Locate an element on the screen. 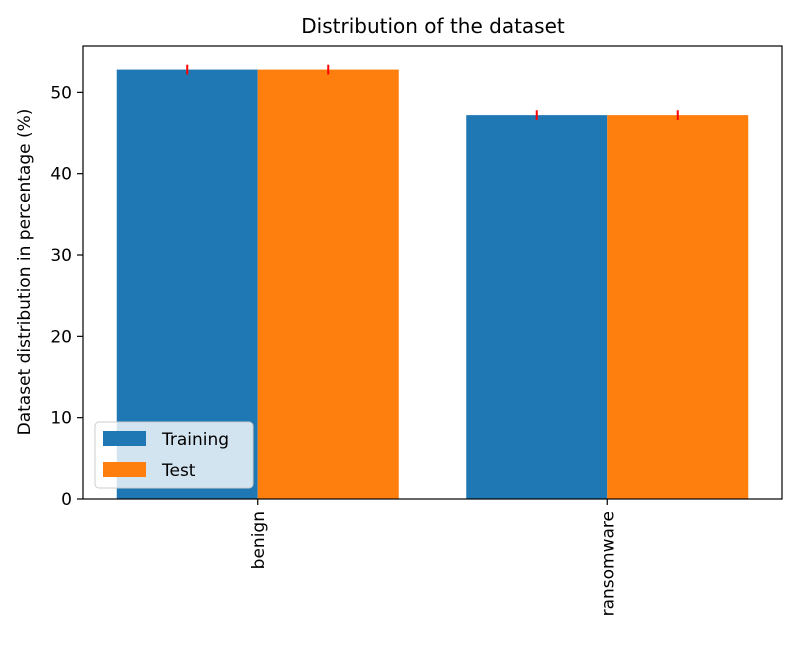 This screenshot has width=796, height=658. x-tick-label: ransomware is located at coordinates (608, 563).